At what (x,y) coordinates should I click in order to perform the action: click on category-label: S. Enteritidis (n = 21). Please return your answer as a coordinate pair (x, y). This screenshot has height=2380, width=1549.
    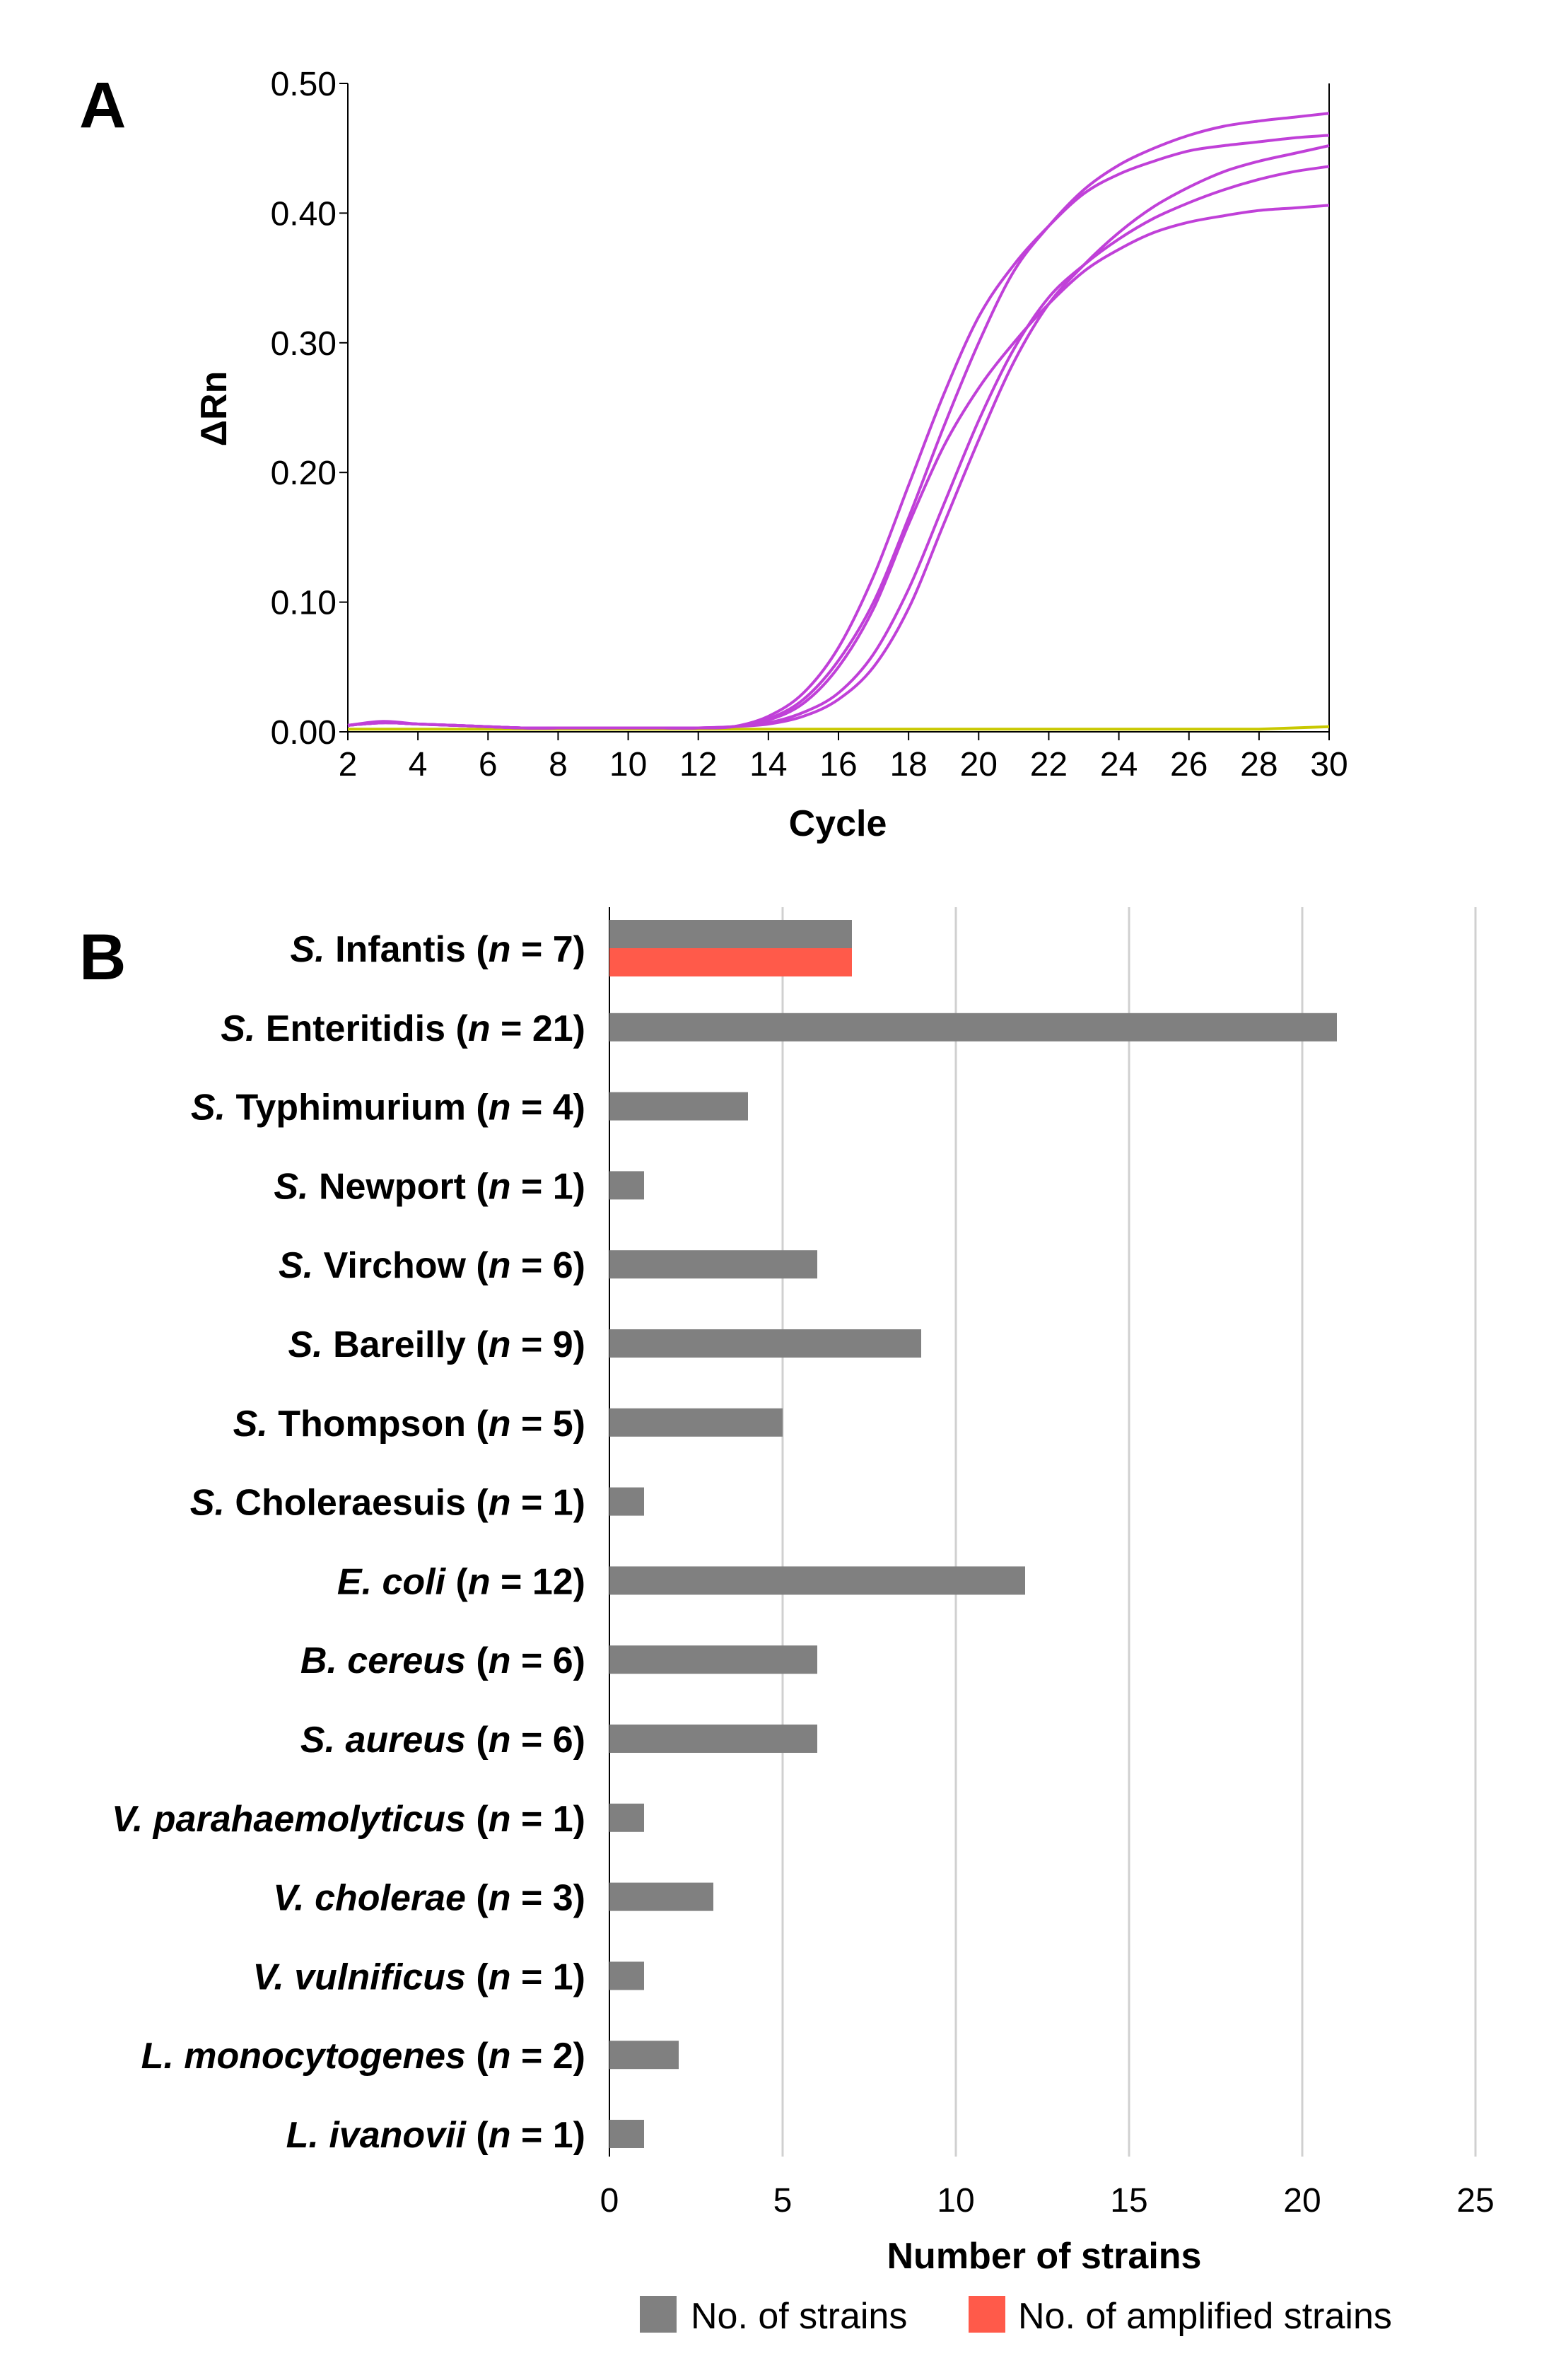
    Looking at the image, I should click on (403, 1028).